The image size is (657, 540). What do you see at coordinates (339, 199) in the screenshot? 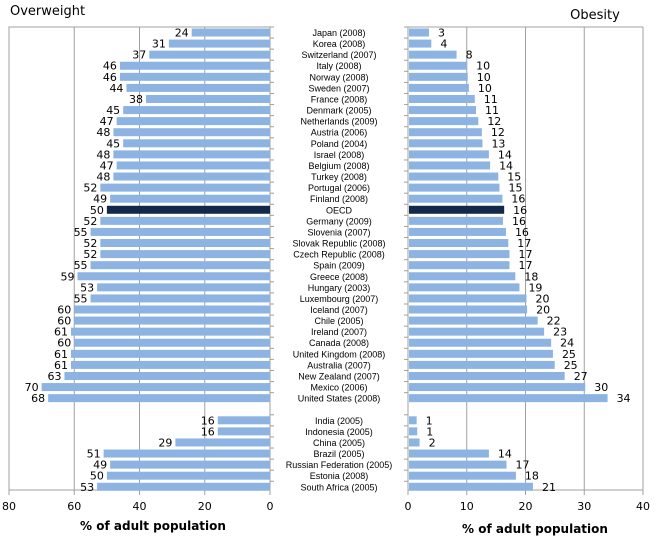
I see `category-label: Finland (2008)` at bounding box center [339, 199].